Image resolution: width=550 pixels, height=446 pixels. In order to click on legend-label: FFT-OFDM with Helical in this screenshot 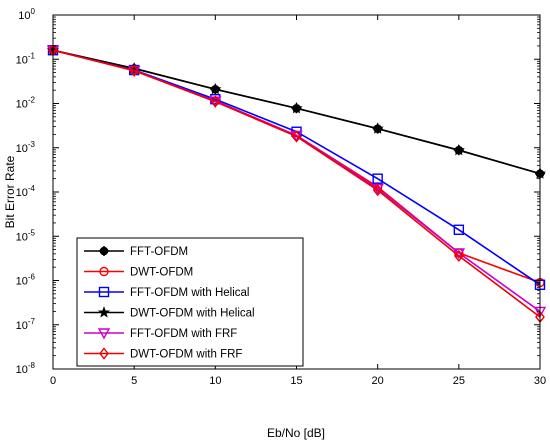, I will do `click(189, 293)`.